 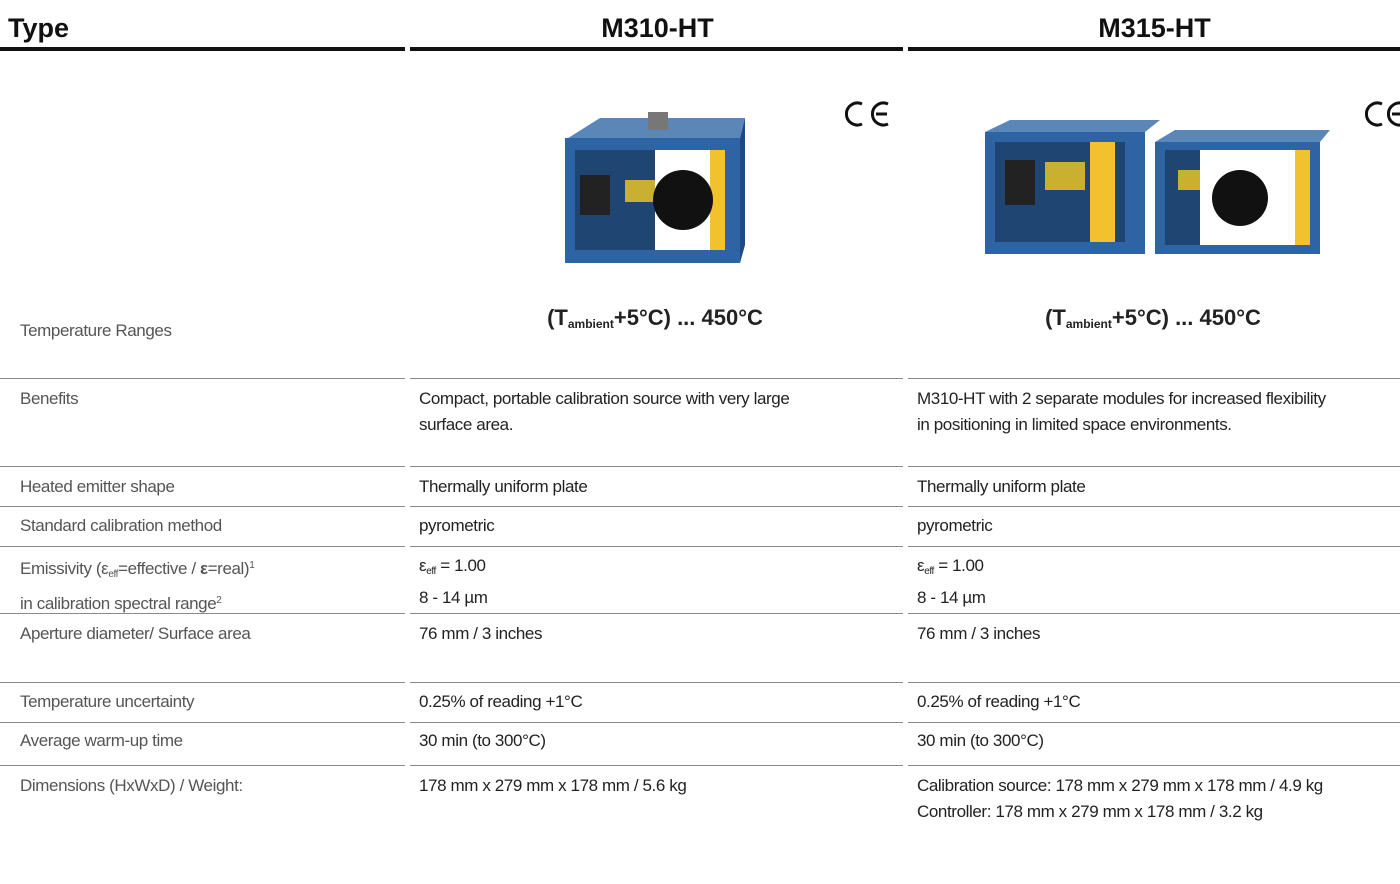 What do you see at coordinates (228, 568) in the screenshot?
I see `text: =real)` at bounding box center [228, 568].